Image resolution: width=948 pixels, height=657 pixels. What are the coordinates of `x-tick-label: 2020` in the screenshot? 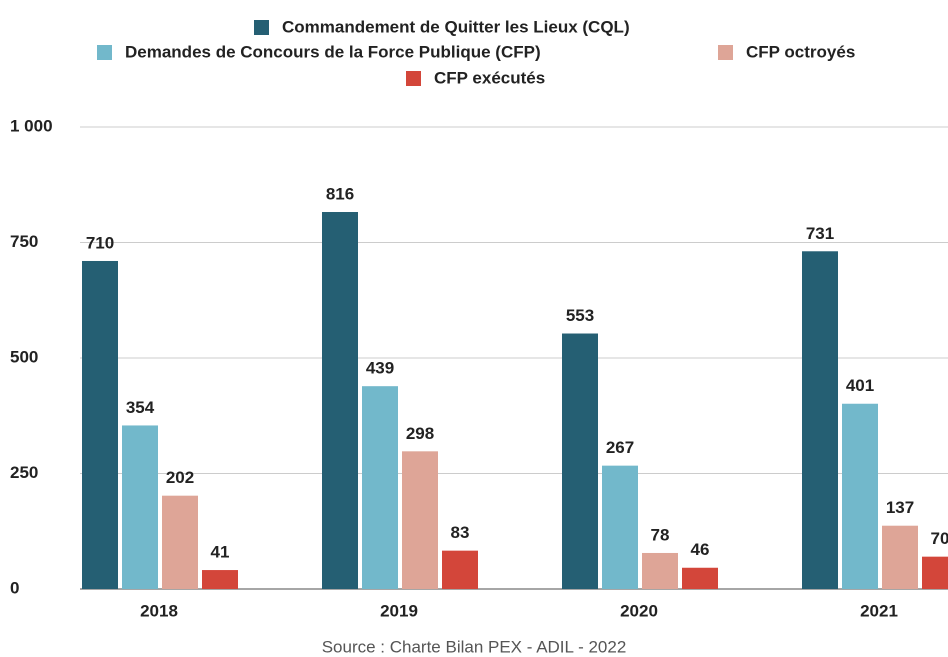 It's located at (639, 610).